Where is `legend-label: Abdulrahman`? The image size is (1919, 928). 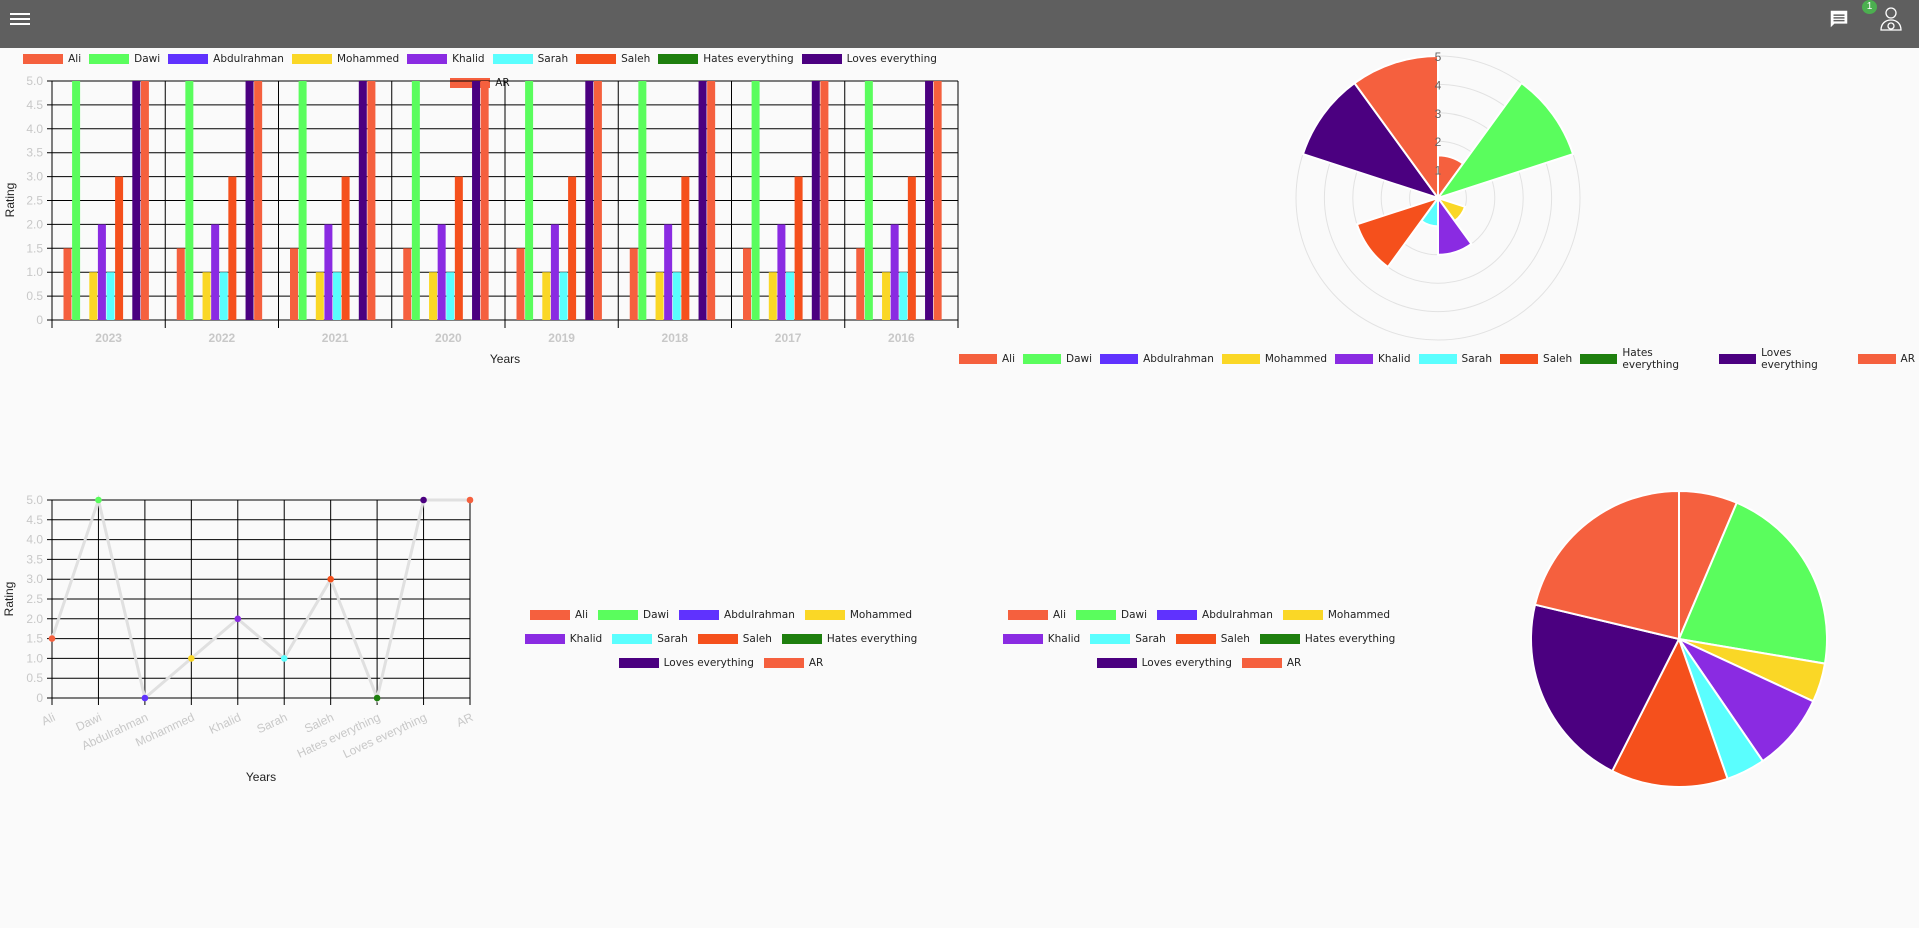
legend-label: Abdulrahman is located at coordinates (1178, 359).